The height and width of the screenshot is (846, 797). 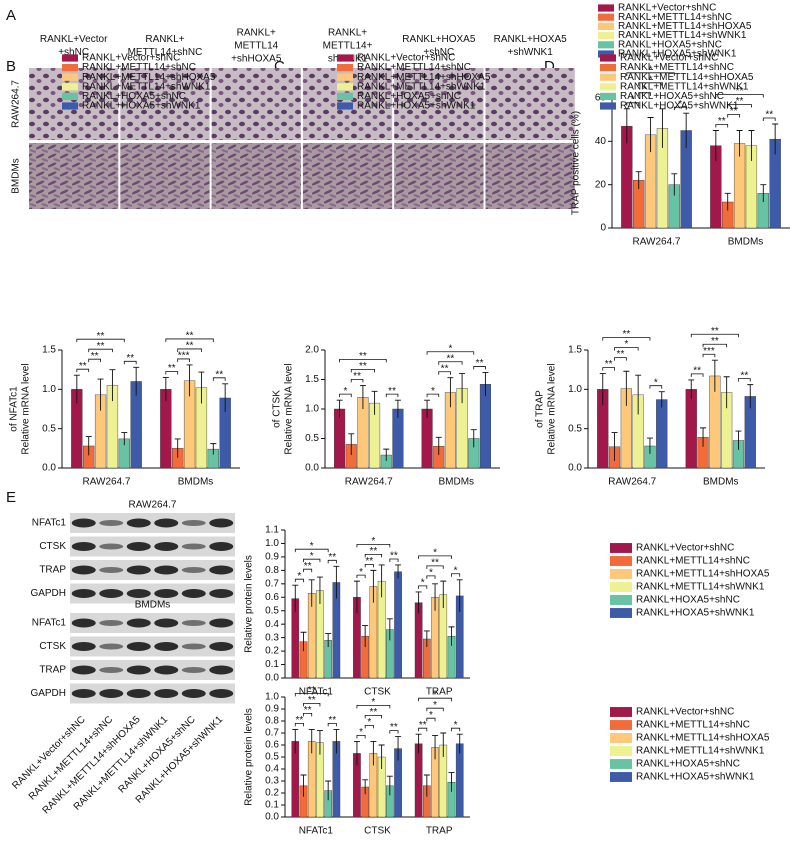 What do you see at coordinates (73, 52) in the screenshot?
I see `column-header: +shNC` at bounding box center [73, 52].